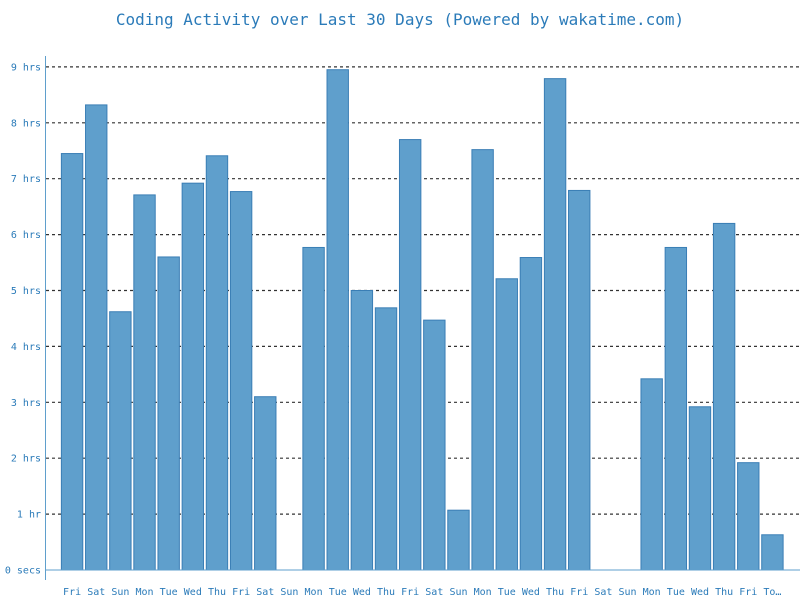  Describe the element at coordinates (26, 347) in the screenshot. I see `y-tick-label: 4 hrs` at that location.